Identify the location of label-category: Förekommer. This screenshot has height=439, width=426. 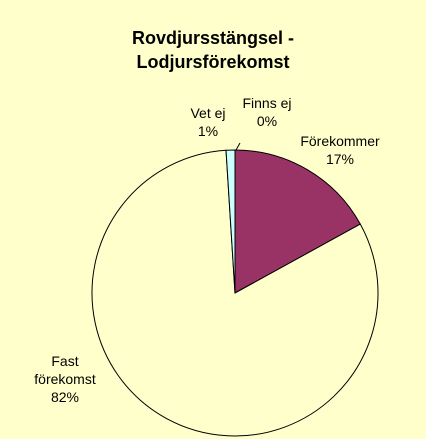
(340, 141).